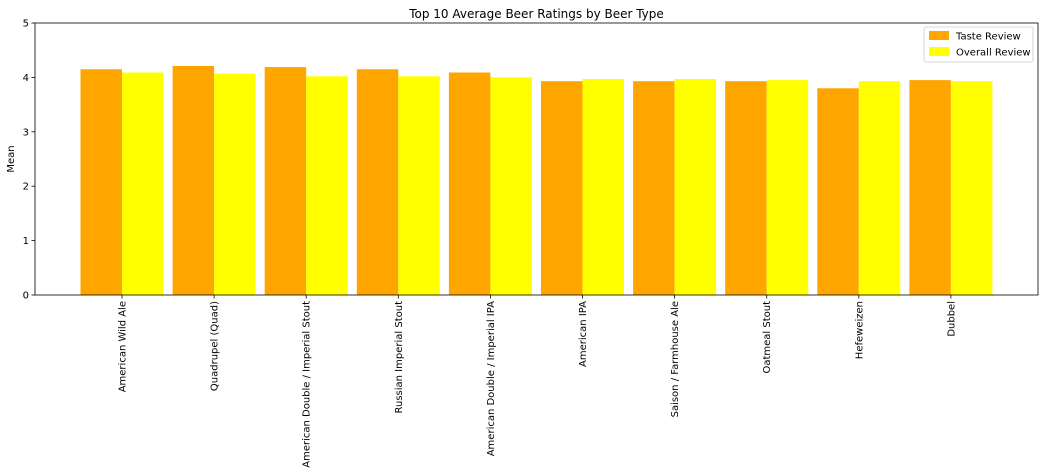 This screenshot has width=1046, height=475. I want to click on x-tick-label-american-double-imperial-stout: American Double / Imperial Stout, so click(307, 384).